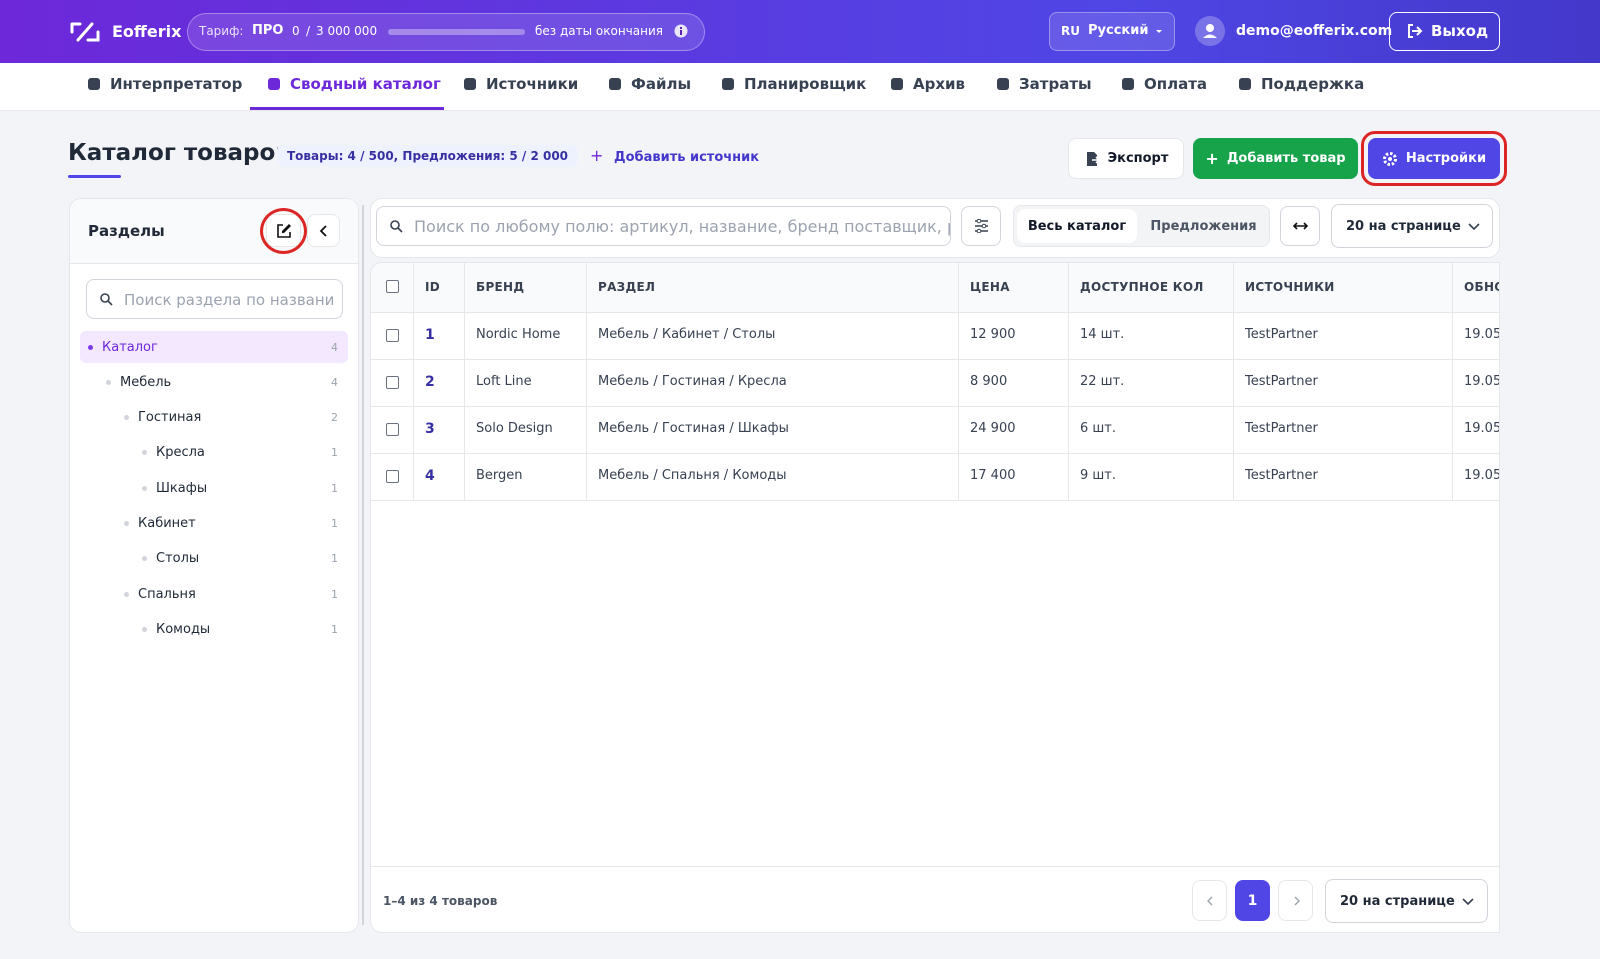  I want to click on tree-count: 4, so click(334, 382).